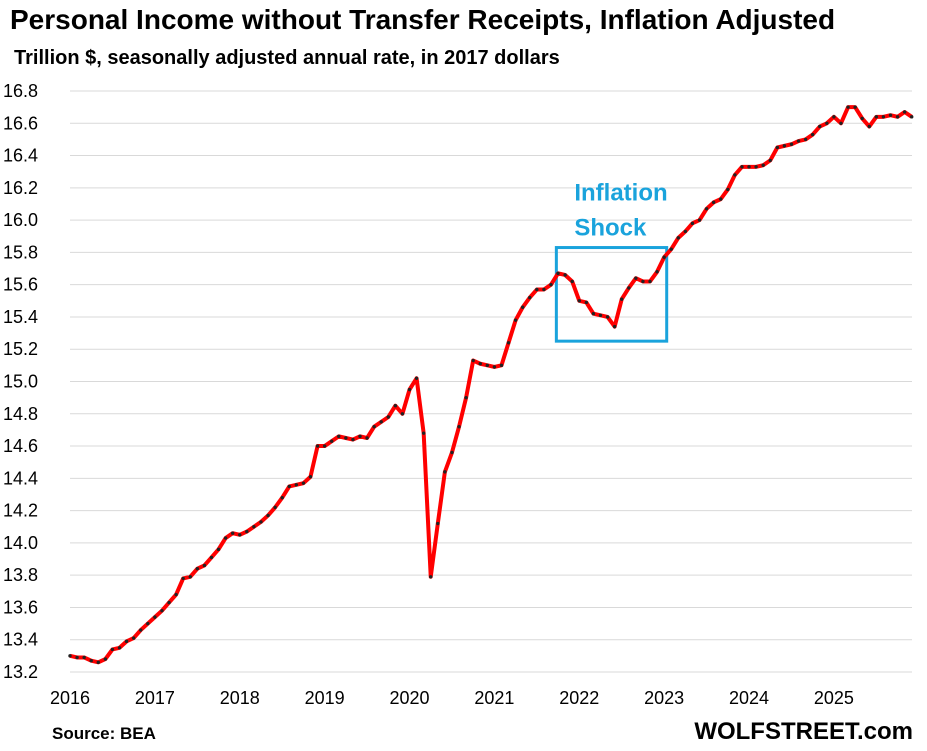  I want to click on y-tick-label: 14.0, so click(20, 543).